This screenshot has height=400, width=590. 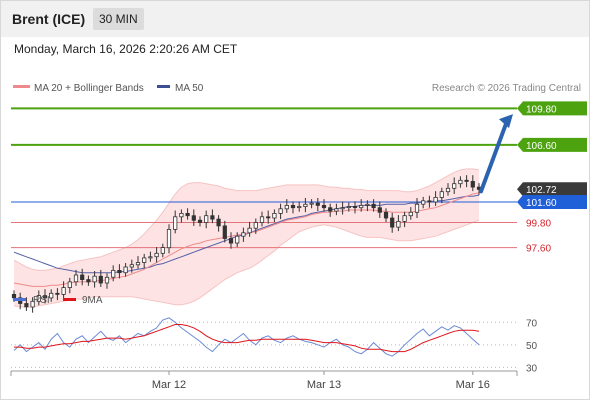 What do you see at coordinates (506, 88) in the screenshot?
I see `copyright-text: Research © 2026 Trading Central` at bounding box center [506, 88].